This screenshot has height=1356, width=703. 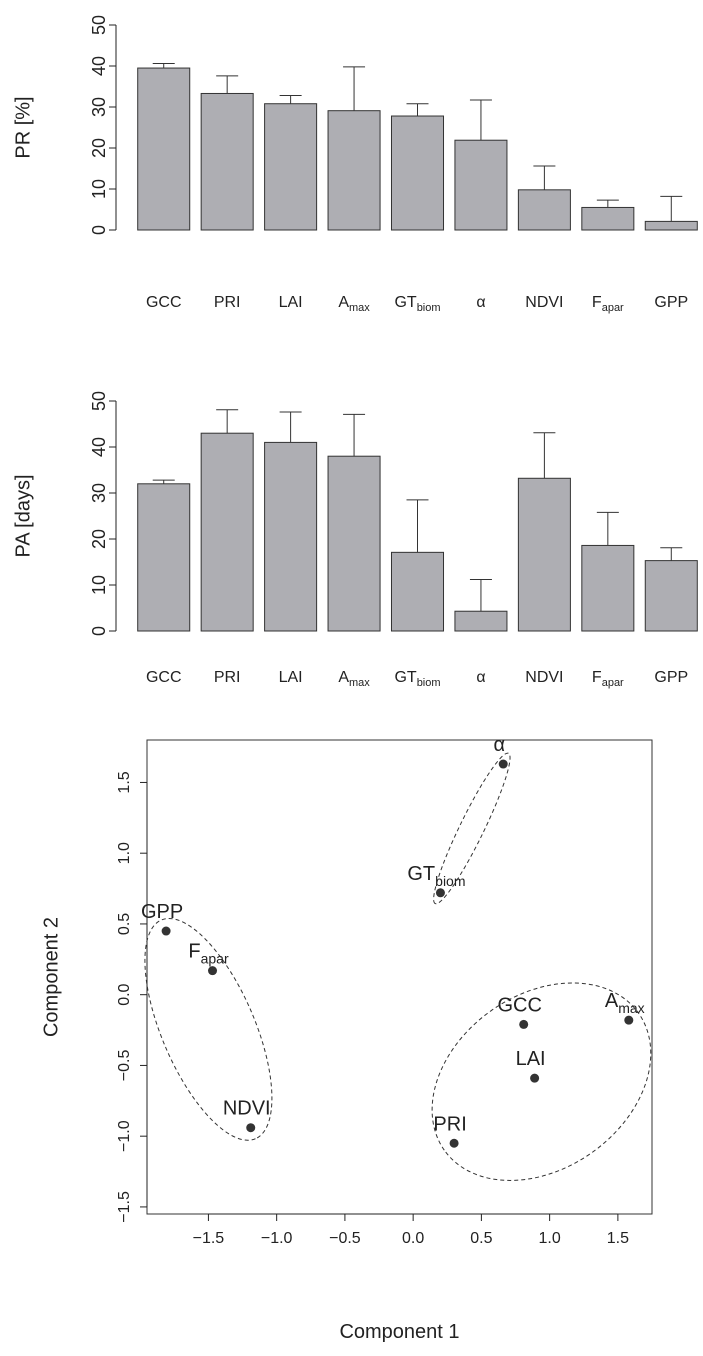 What do you see at coordinates (612, 1001) in the screenshot?
I see `point-label-base: A` at bounding box center [612, 1001].